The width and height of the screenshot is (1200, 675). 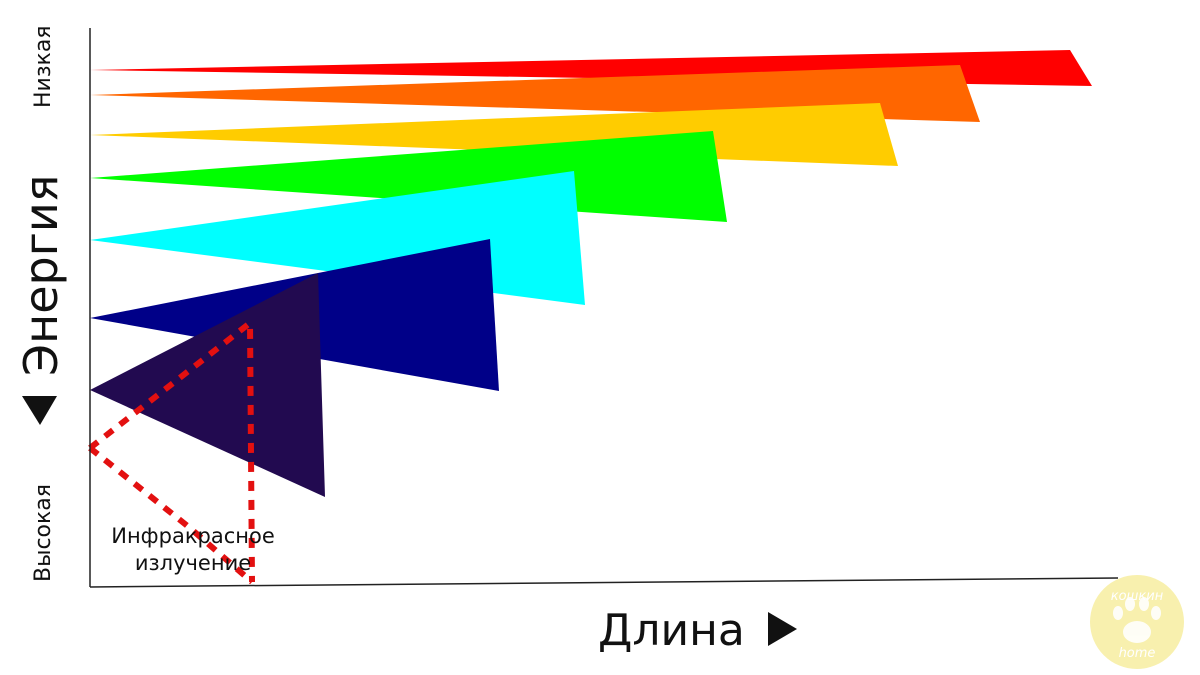 I want to click on beam-violet, so click(x=207, y=385).